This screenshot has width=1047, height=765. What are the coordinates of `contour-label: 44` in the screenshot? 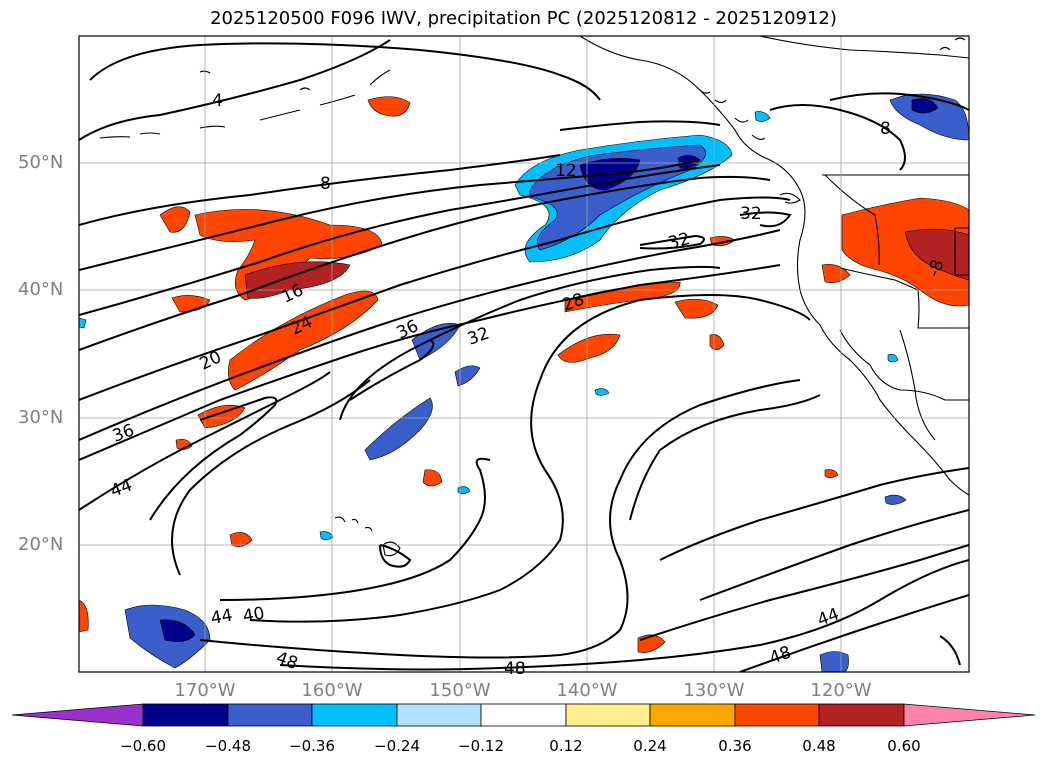 It's located at (221, 616).